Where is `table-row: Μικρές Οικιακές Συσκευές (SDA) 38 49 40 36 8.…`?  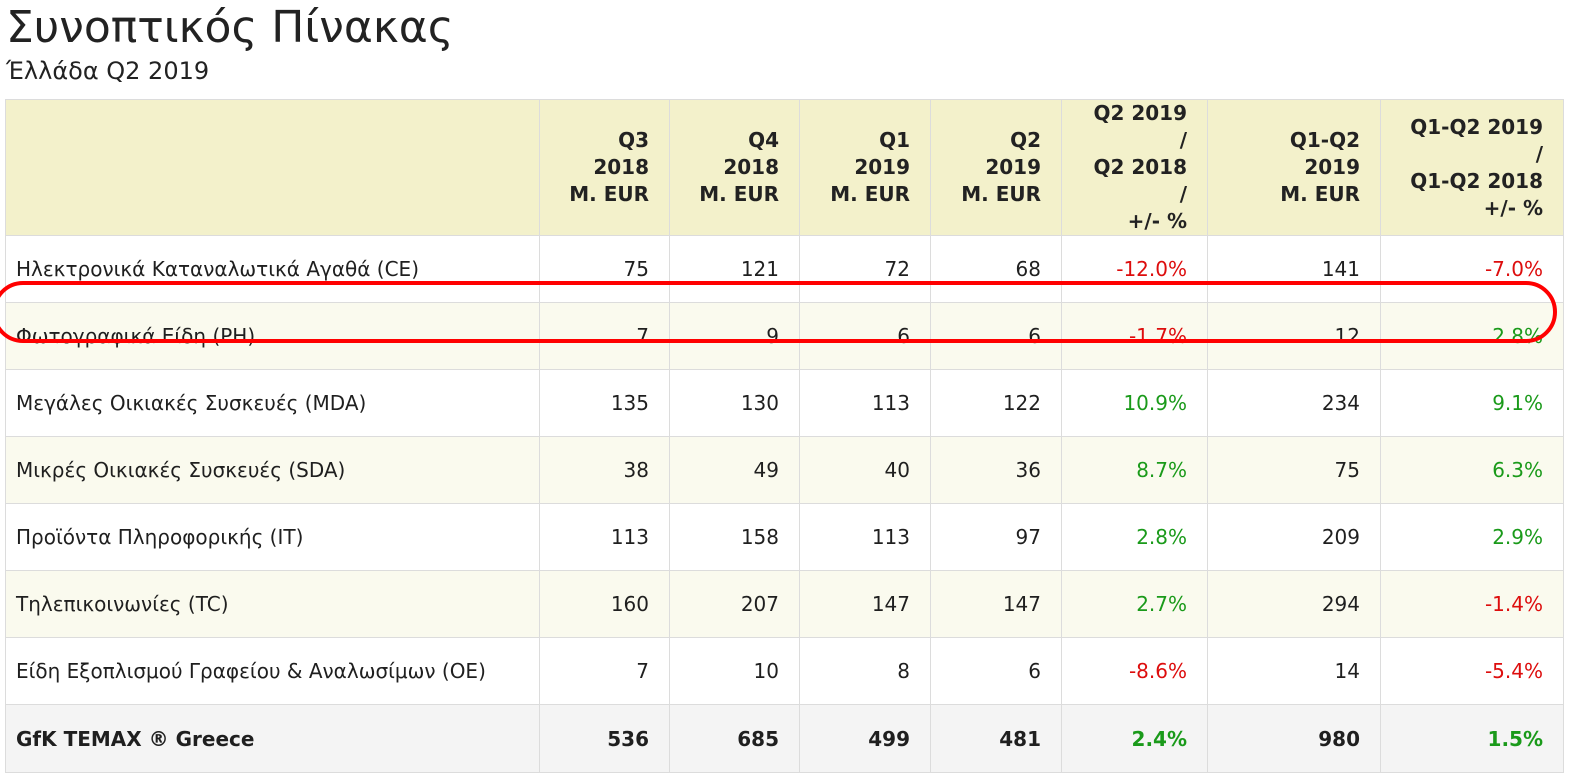
table-row: Μικρές Οικιακές Συσκευές (SDA) 38 49 40 36 8.… is located at coordinates (784, 470).